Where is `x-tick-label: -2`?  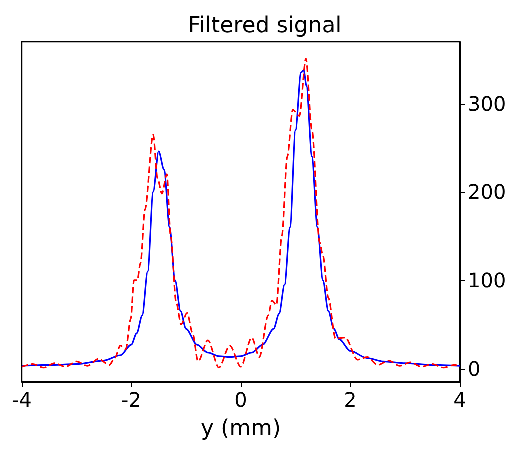
x-tick-label: -2 is located at coordinates (132, 400).